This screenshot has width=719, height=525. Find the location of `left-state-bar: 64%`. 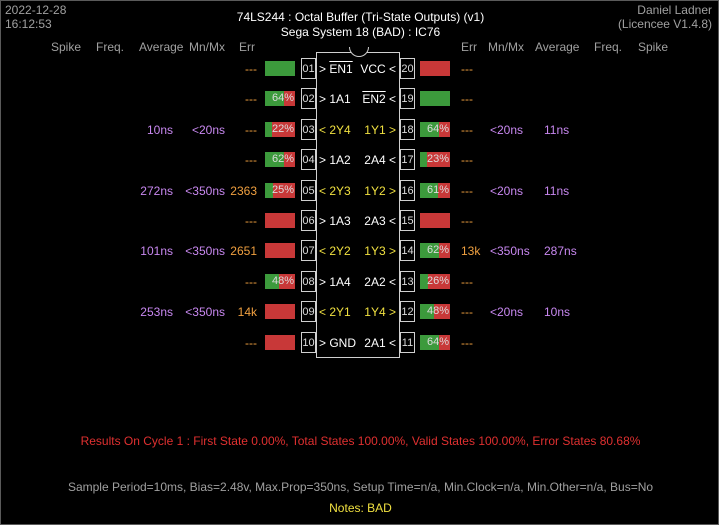

left-state-bar: 64% is located at coordinates (280, 98).